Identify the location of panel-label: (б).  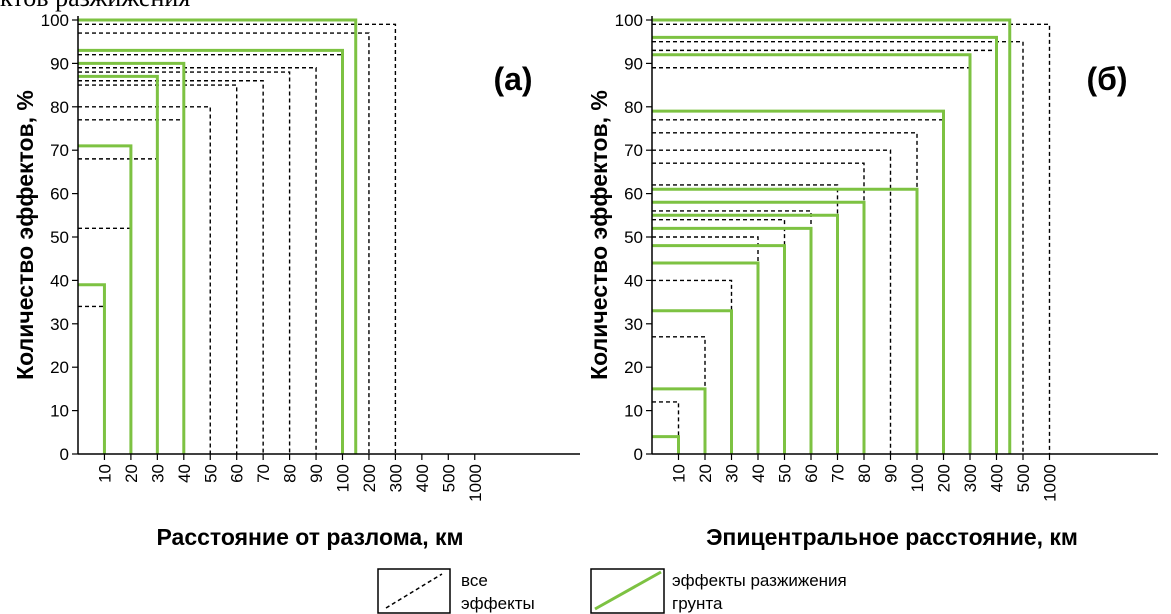
(1106, 79).